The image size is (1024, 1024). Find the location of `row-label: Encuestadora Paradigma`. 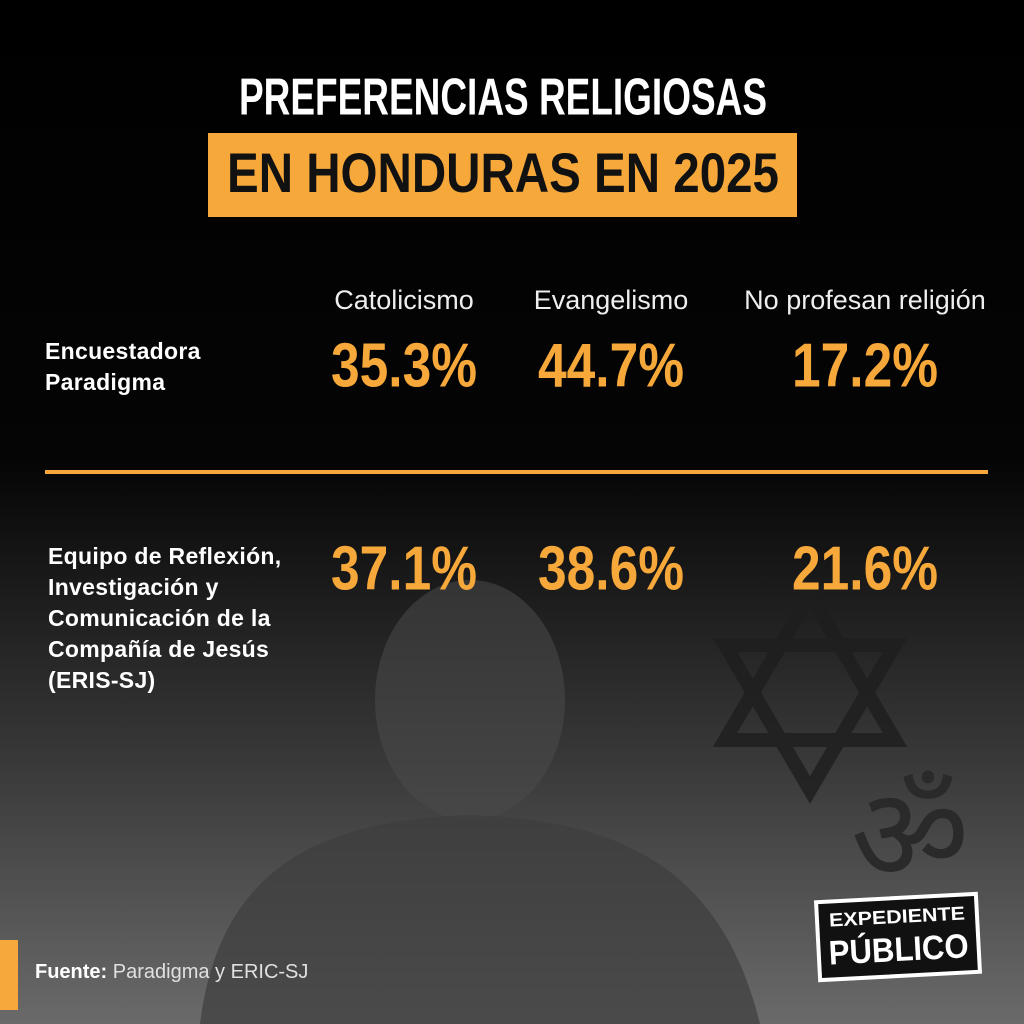

row-label: Encuestadora Paradigma is located at coordinates (123, 366).